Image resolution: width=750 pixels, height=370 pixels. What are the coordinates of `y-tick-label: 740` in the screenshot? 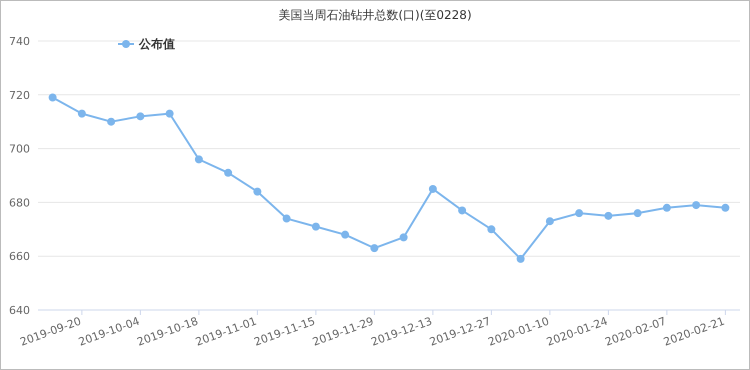 It's located at (19, 41).